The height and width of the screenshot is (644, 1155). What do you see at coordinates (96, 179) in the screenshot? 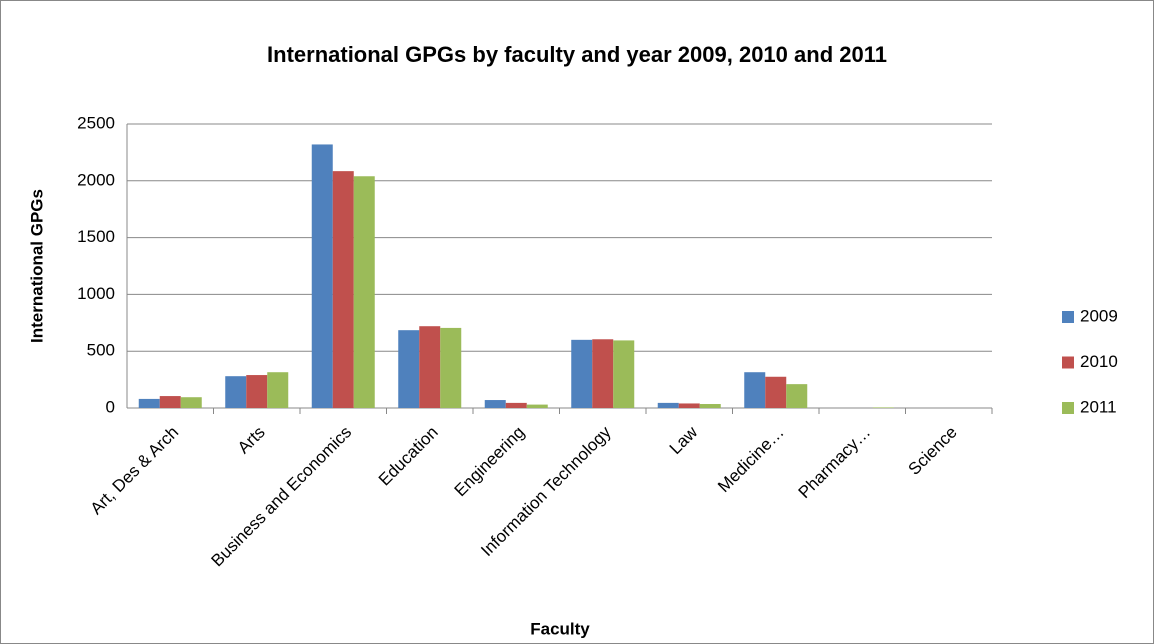
I see `y-tick-label: 2000` at bounding box center [96, 179].